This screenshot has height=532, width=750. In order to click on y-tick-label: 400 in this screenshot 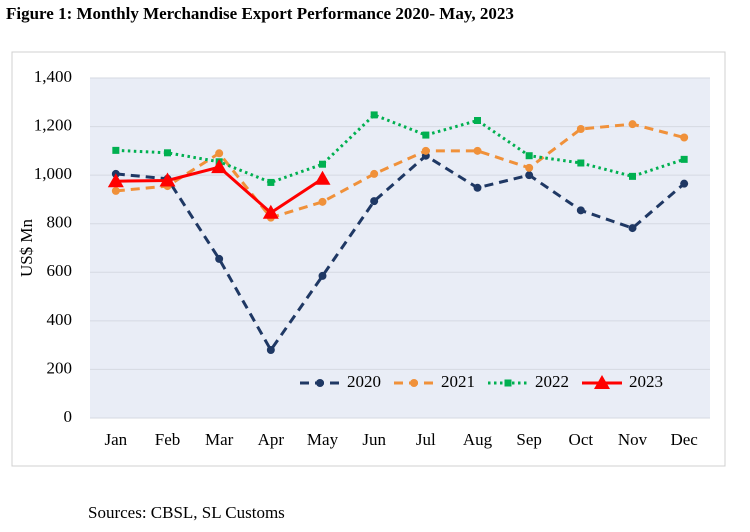, I will do `click(60, 319)`.